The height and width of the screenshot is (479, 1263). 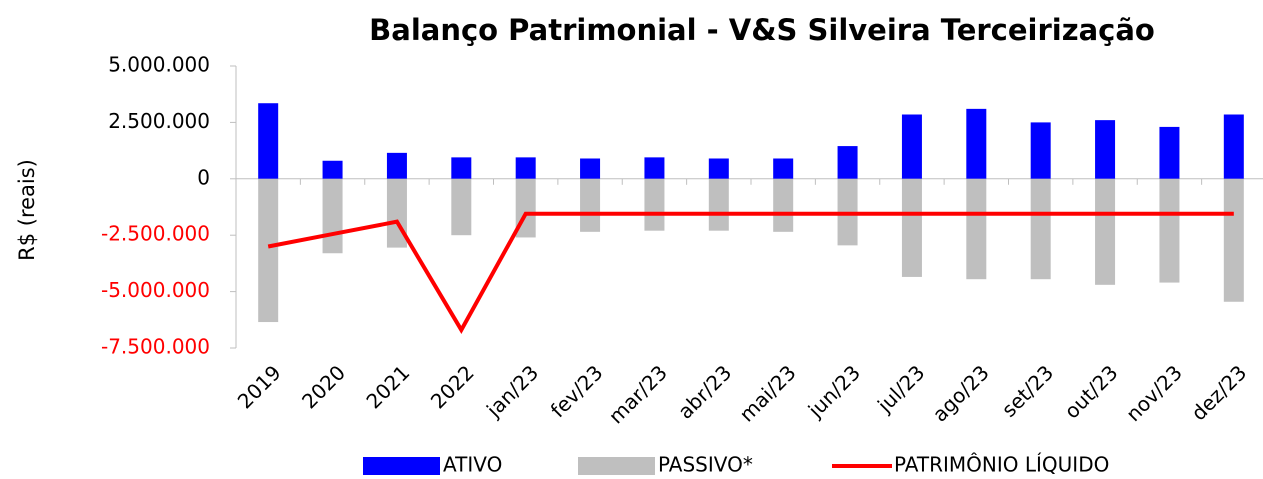 I want to click on x-tick-label: 2022, so click(x=452, y=386).